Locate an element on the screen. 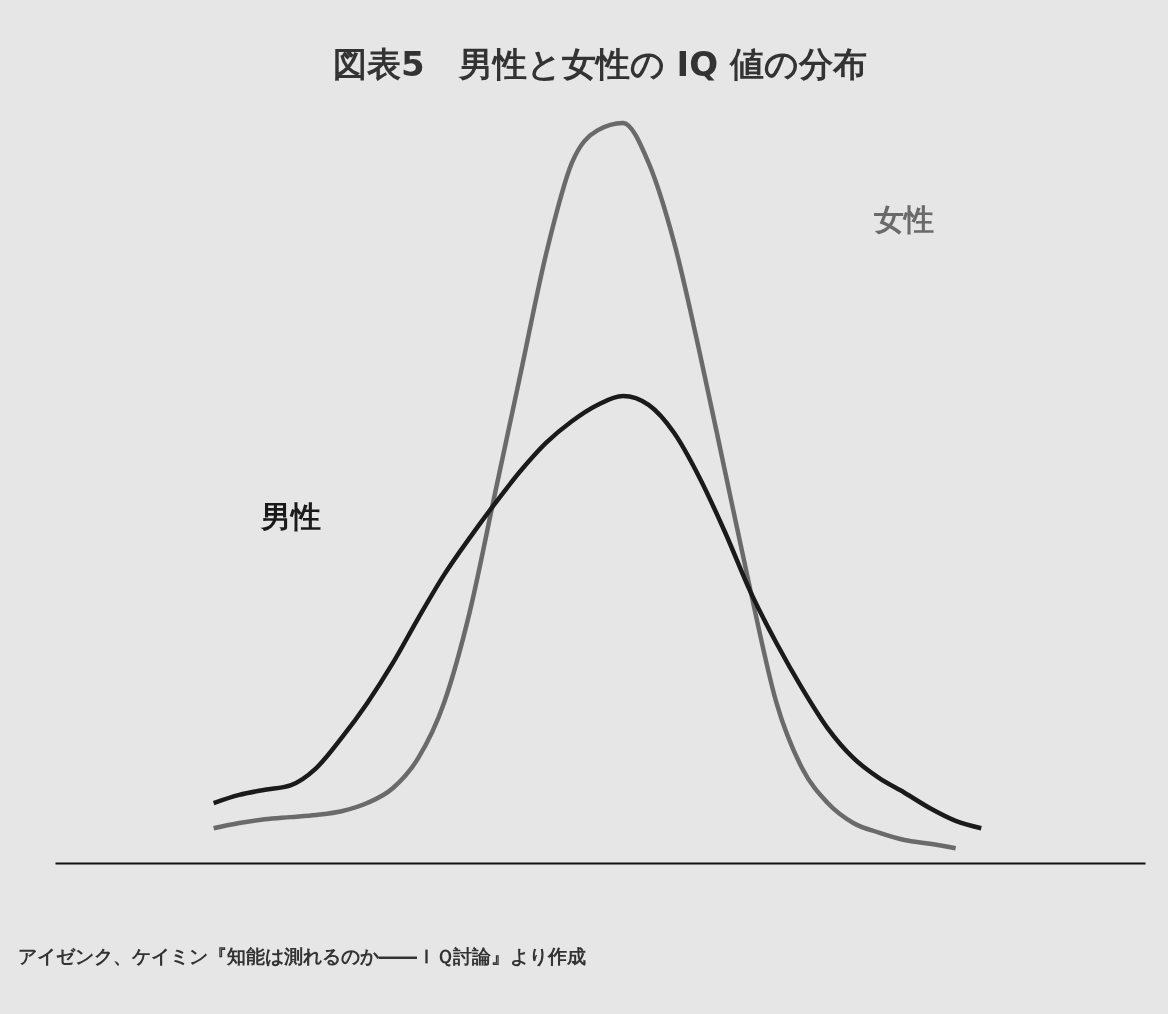 Image resolution: width=1168 pixels, height=1014 pixels. text: アイゼンク、ケイミン『知能は測れるのか――ＩＱ討論』より作成 is located at coordinates (302, 956).